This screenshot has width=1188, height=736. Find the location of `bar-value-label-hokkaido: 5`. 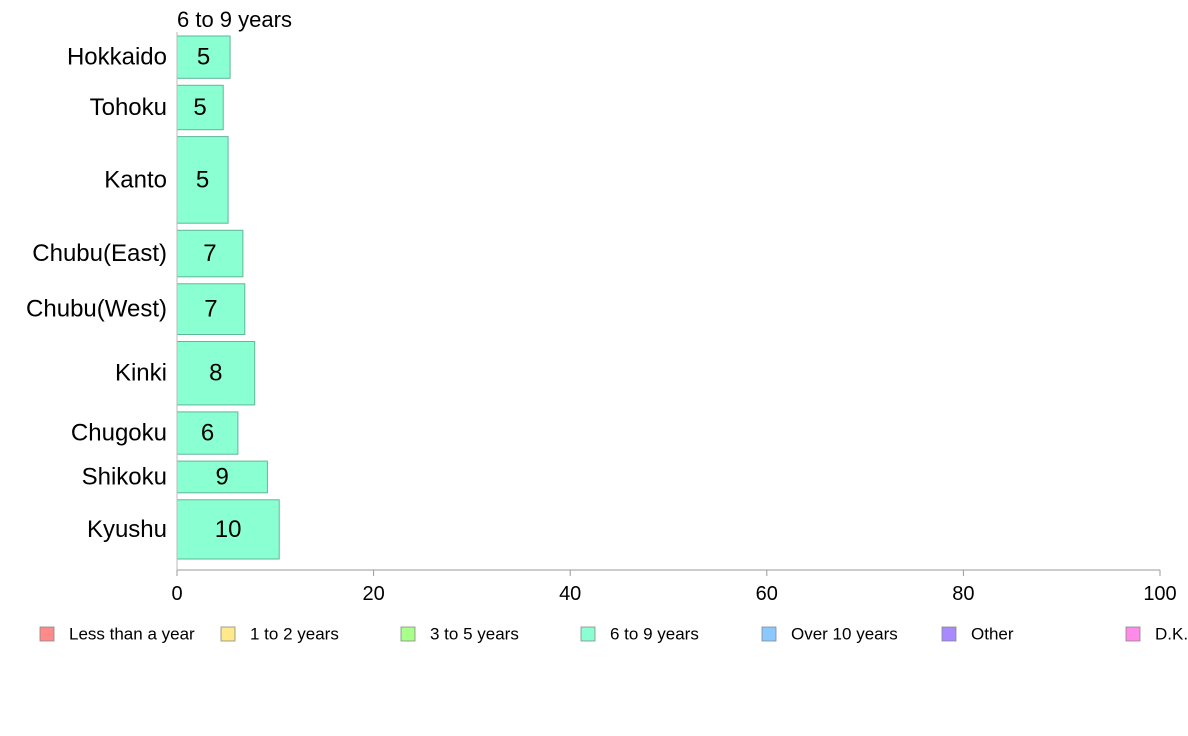

bar-value-label-hokkaido: 5 is located at coordinates (203, 57).